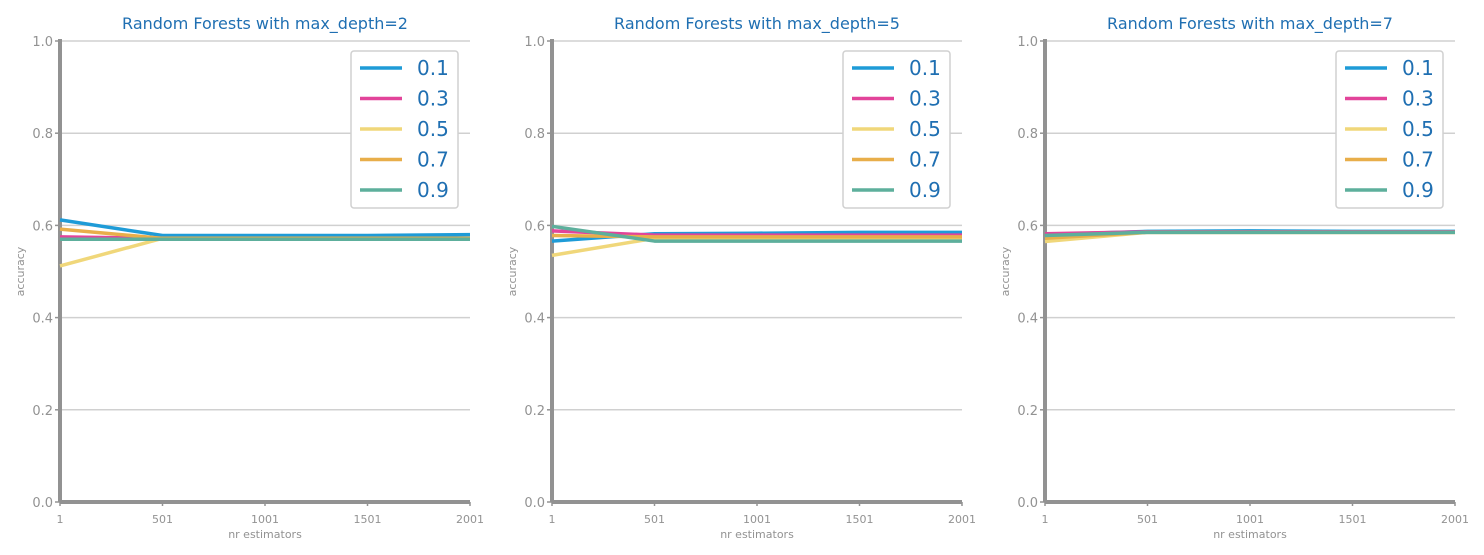 The width and height of the screenshot is (1484, 555). I want to click on series-line-0.1, so click(265, 228).